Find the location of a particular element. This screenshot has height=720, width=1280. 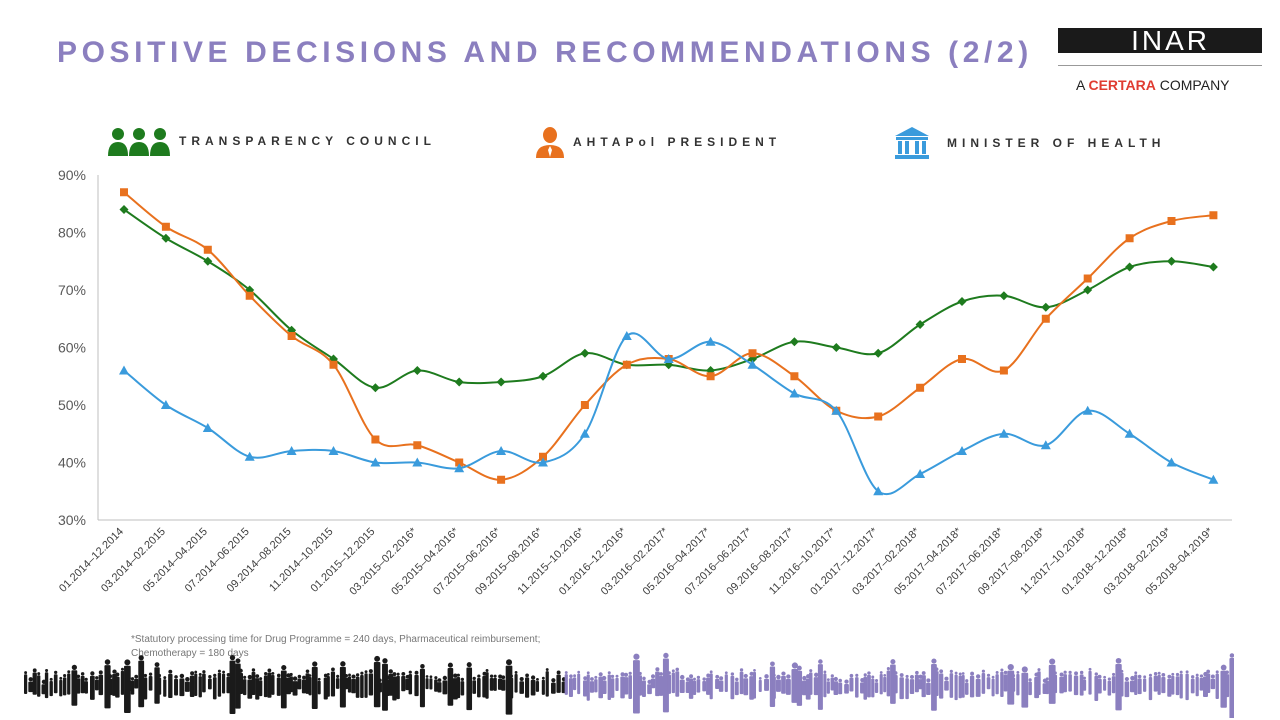

logo-brand: INAR is located at coordinates (1170, 40).